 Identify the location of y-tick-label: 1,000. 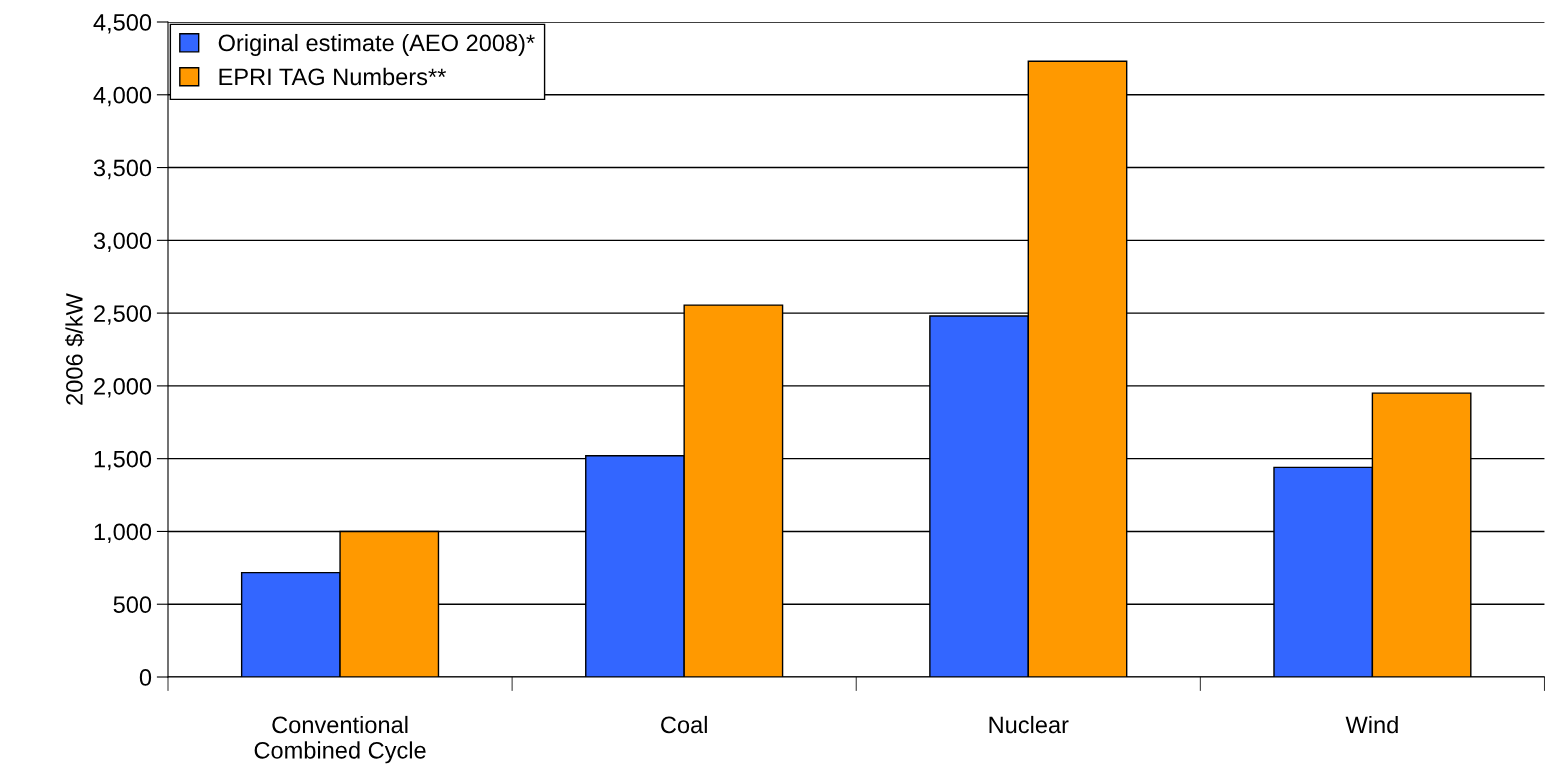
(123, 533).